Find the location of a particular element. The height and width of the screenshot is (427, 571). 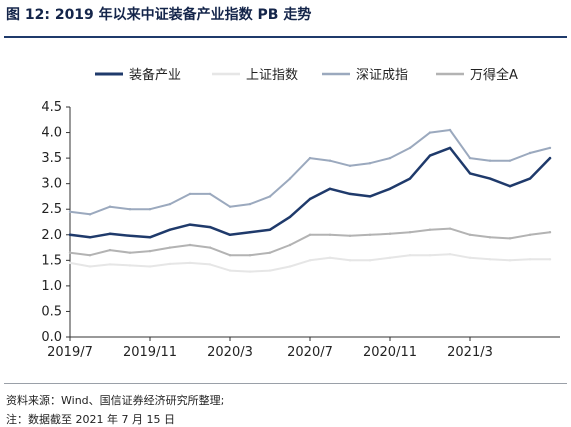

footer-divider is located at coordinates (285, 383).